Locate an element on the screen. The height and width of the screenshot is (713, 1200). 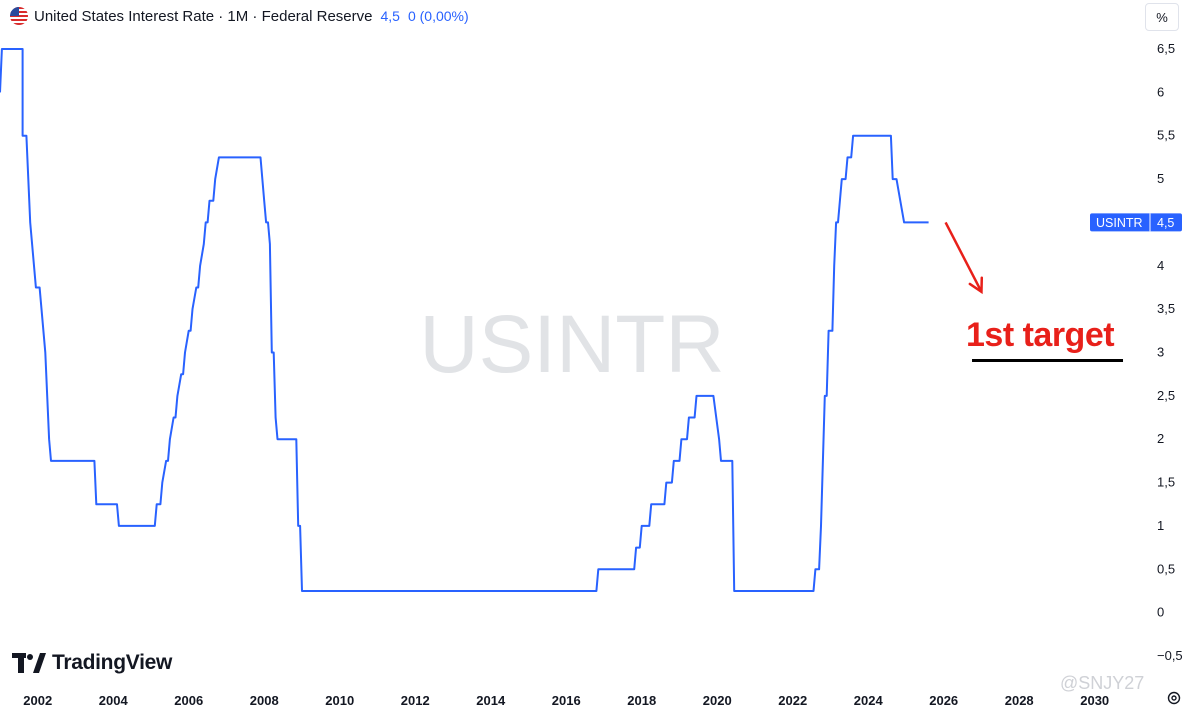
y-axis: 6,5 6 5,5 5 4,5 4 3,5 3 2,5 2 1,5 1 0,5 0 −0,5 is located at coordinates (1170, 352).